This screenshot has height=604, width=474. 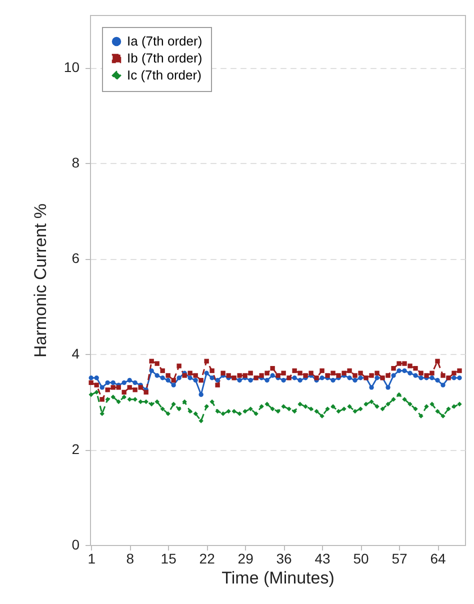 I want to click on y-tick-label: 6, so click(x=76, y=258).